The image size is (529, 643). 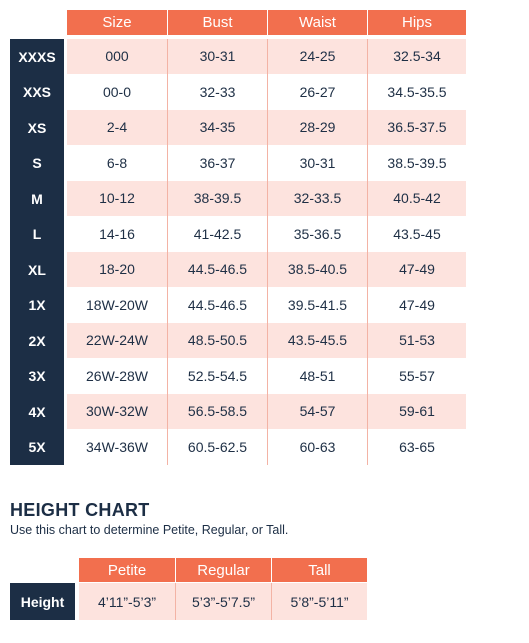 What do you see at coordinates (417, 56) in the screenshot?
I see `size-cell: 32.5-34` at bounding box center [417, 56].